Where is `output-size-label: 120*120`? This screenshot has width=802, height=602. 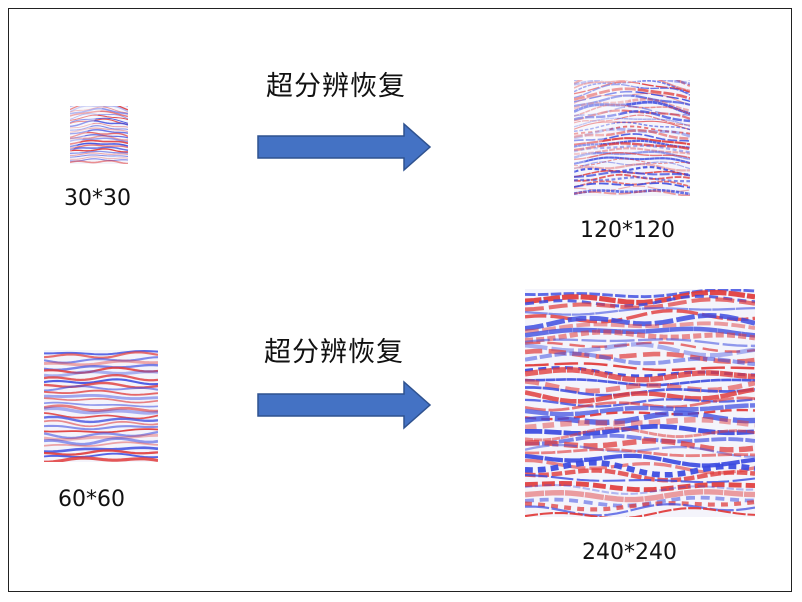
output-size-label: 120*120 is located at coordinates (627, 230).